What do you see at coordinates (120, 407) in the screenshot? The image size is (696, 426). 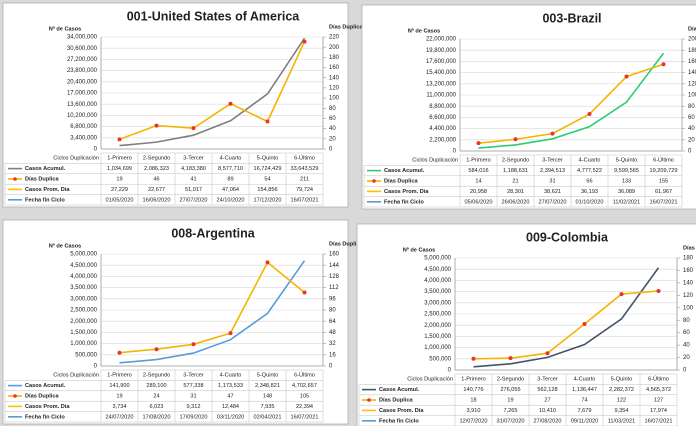 I see `table-value: 3,734` at bounding box center [120, 407].